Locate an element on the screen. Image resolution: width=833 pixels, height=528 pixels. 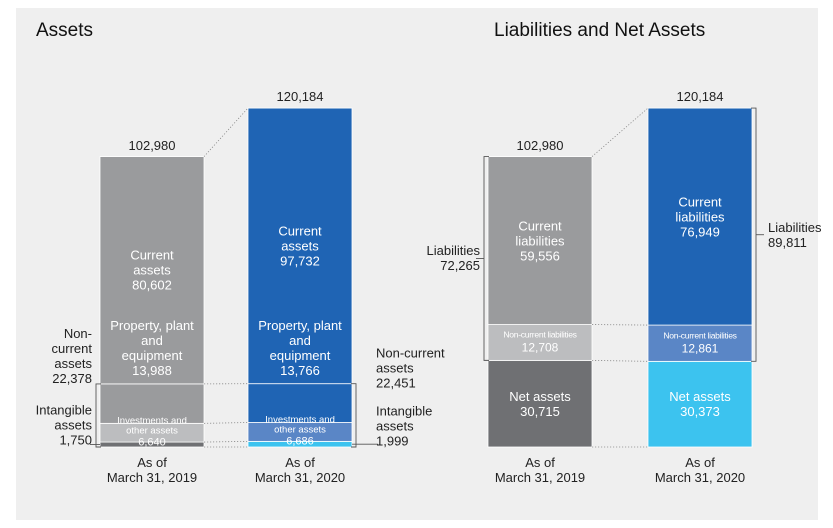
segment-label: Investments and other assets 6,686 is located at coordinates (300, 431).